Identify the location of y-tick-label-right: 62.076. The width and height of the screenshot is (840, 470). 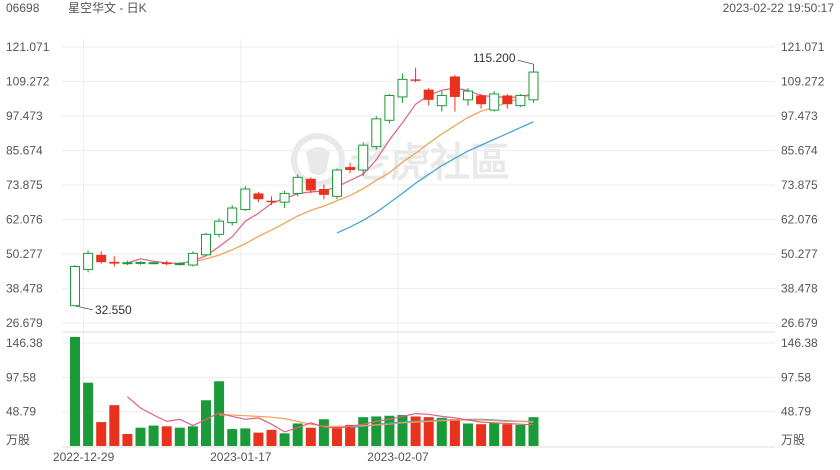
(799, 220).